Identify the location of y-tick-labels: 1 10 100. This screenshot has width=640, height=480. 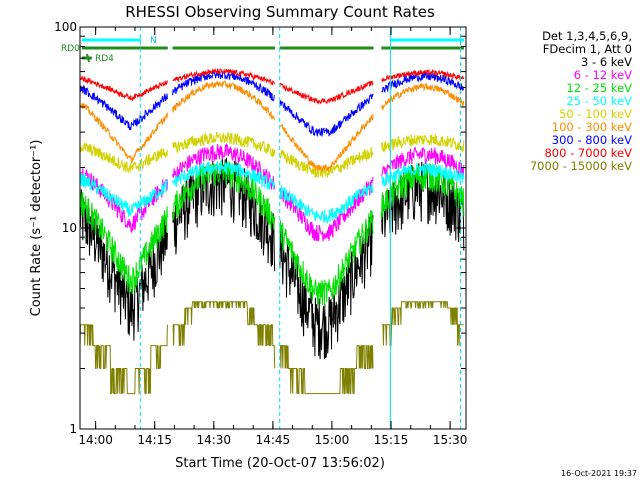
(65, 228).